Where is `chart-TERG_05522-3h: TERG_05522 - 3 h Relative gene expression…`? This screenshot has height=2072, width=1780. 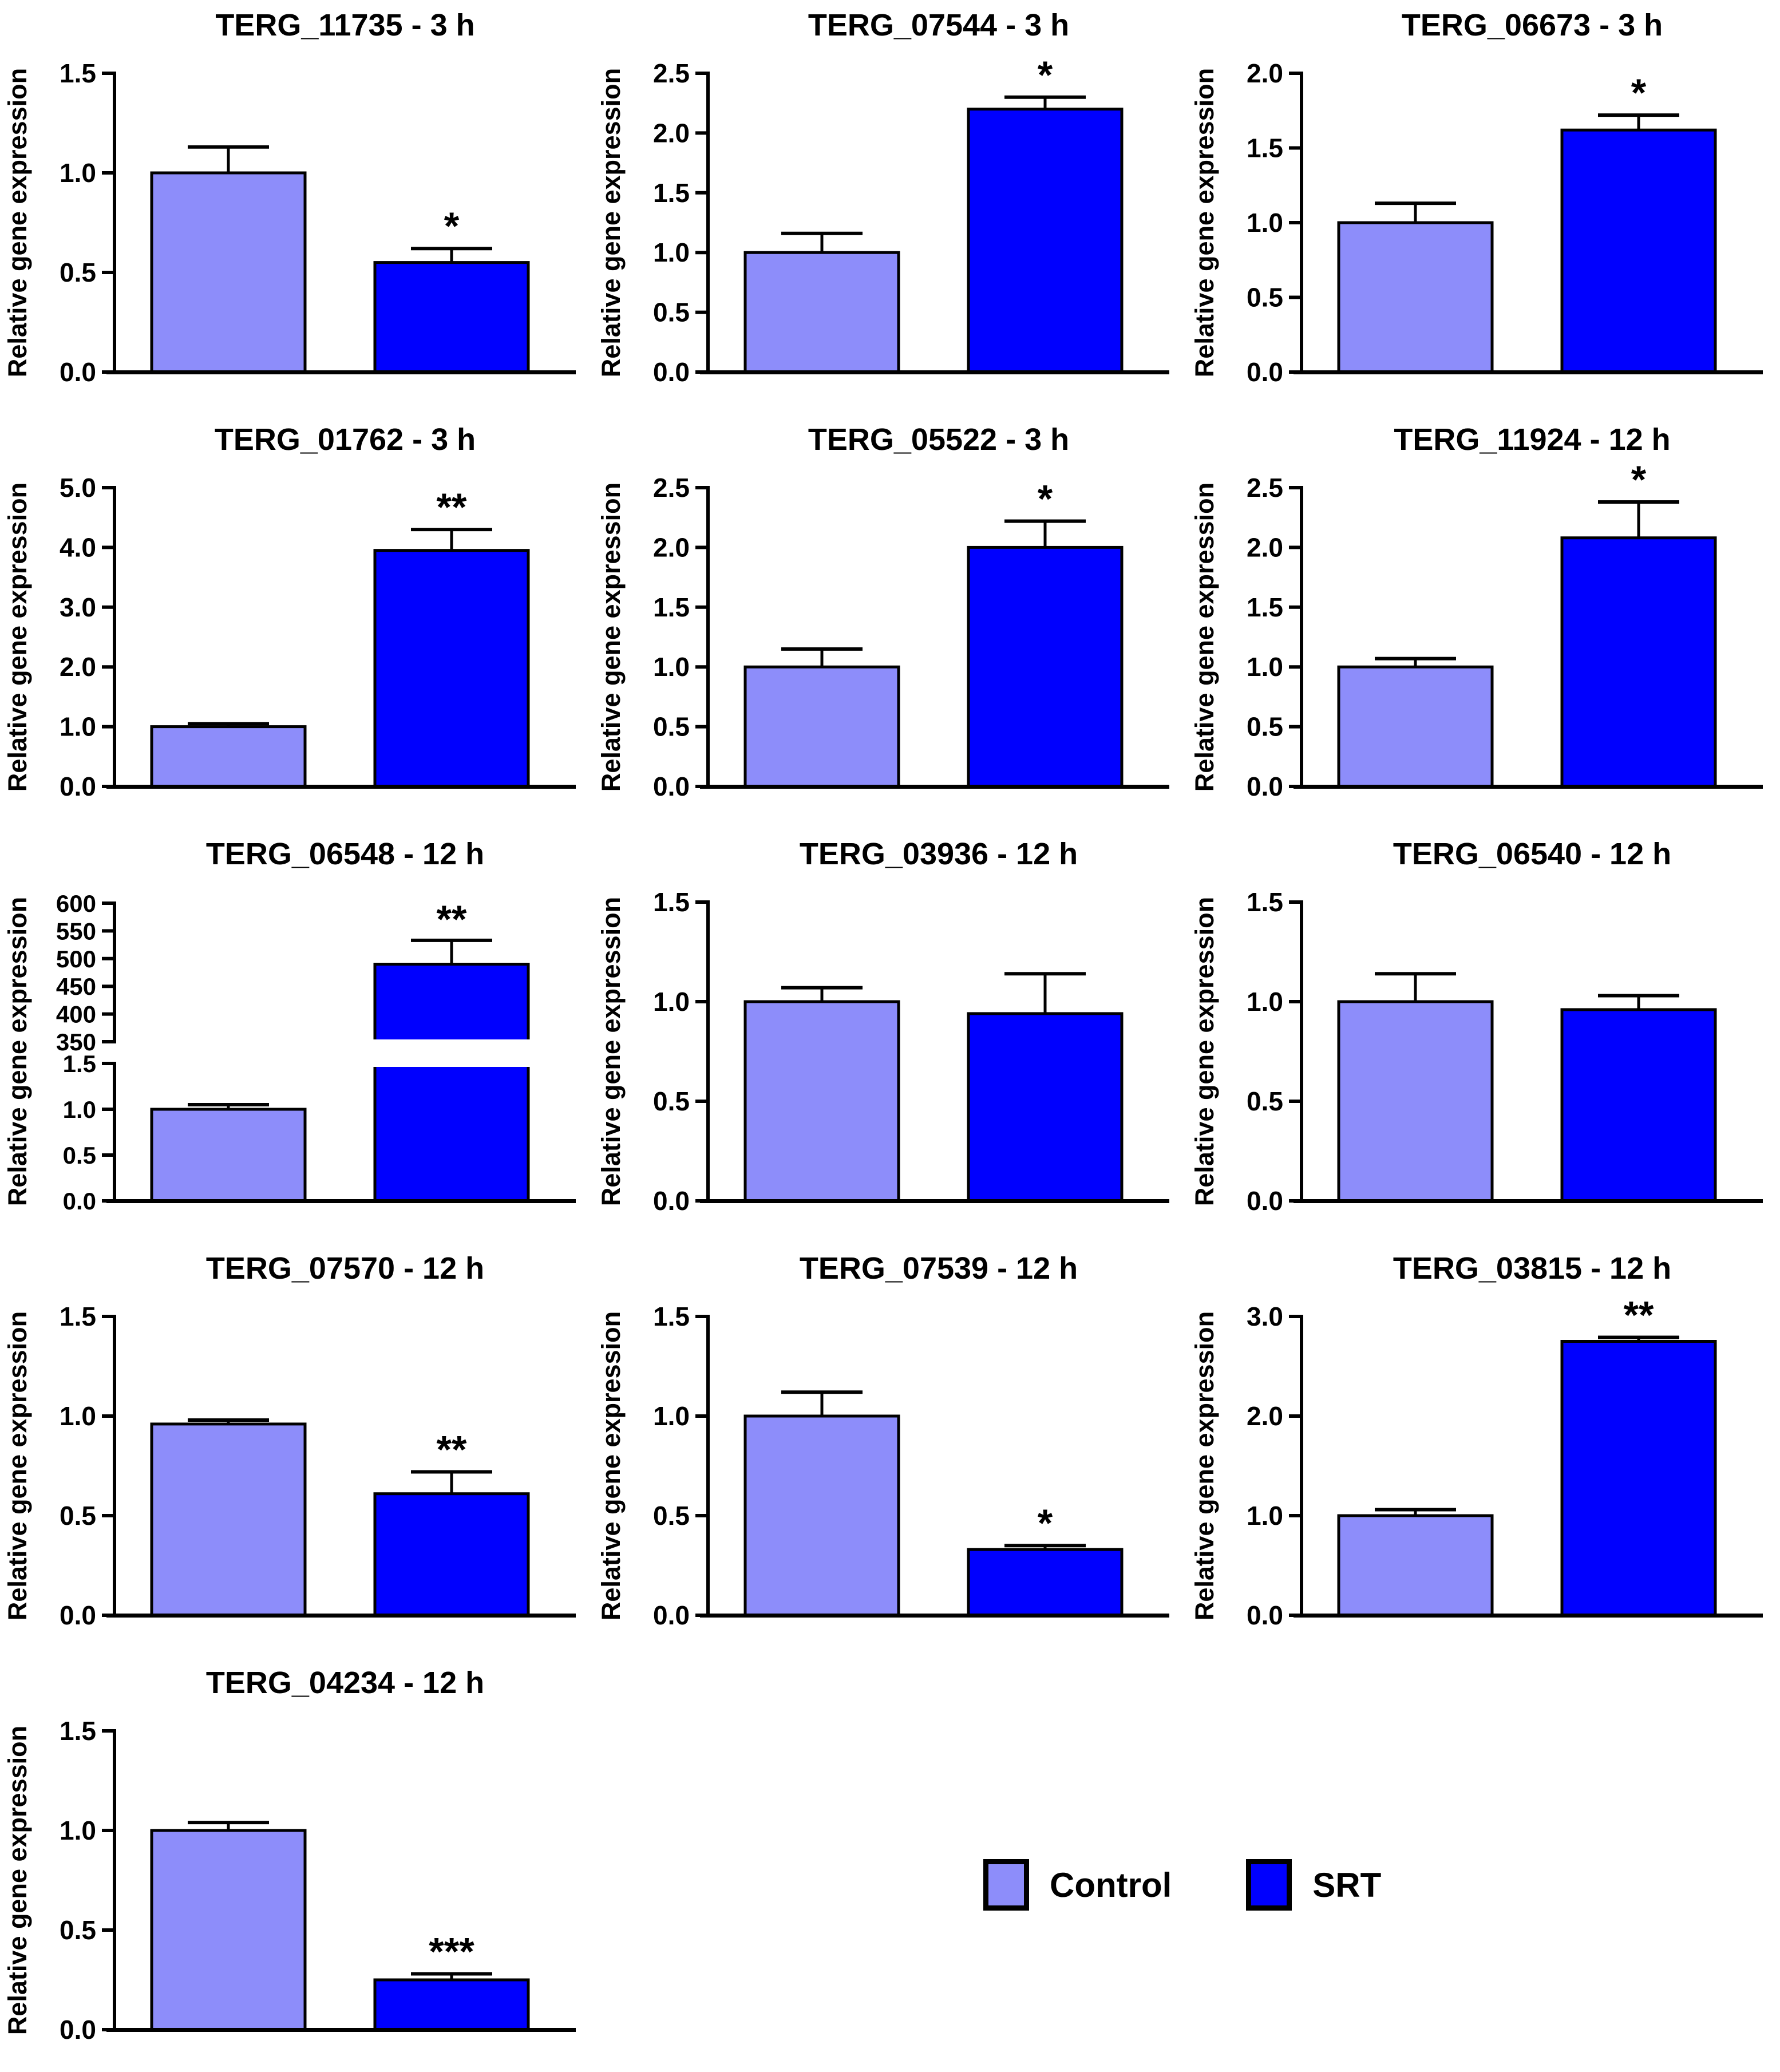
chart-TERG_05522-3h: TERG_05522 - 3 h Relative gene expression… is located at coordinates (890, 622).